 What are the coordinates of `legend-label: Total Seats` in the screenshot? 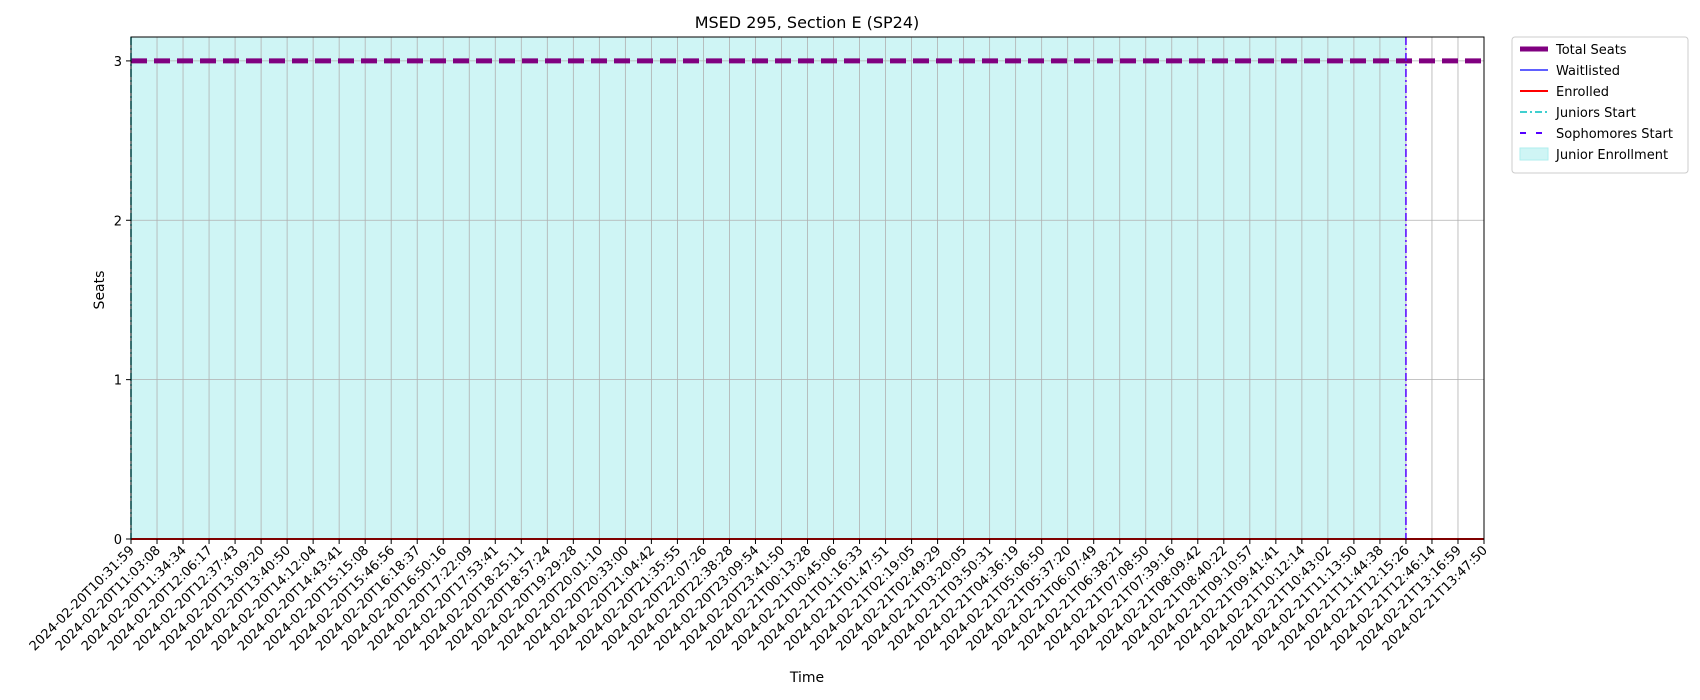 It's located at (1591, 50).